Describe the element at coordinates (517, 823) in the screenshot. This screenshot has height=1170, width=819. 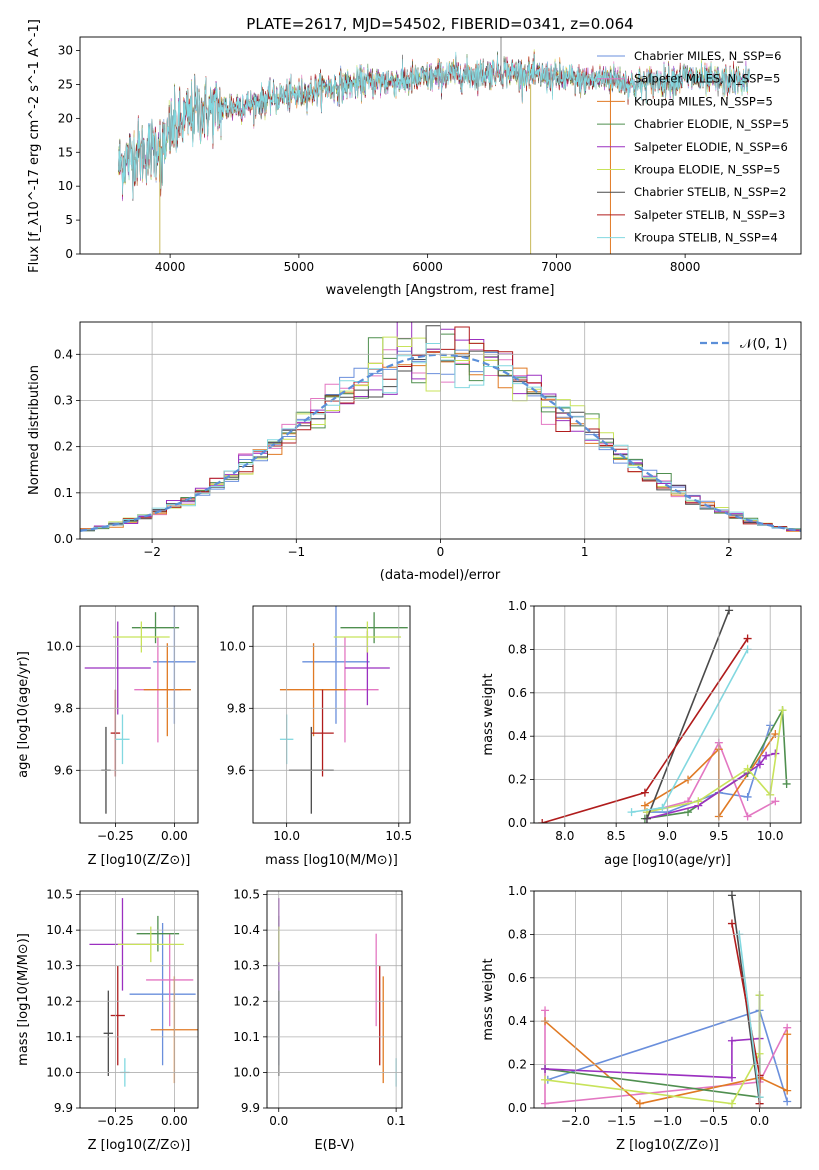
I see `weight-vs-age-ytick-label: 0.0` at that location.